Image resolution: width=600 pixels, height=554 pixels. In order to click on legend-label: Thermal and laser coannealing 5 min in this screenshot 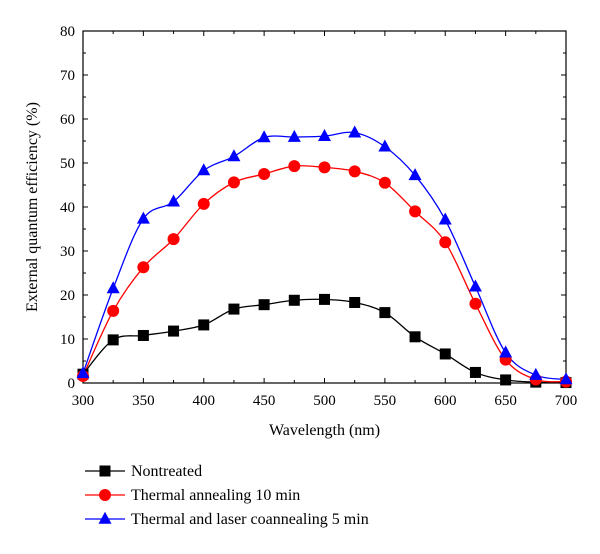, I will do `click(250, 519)`.